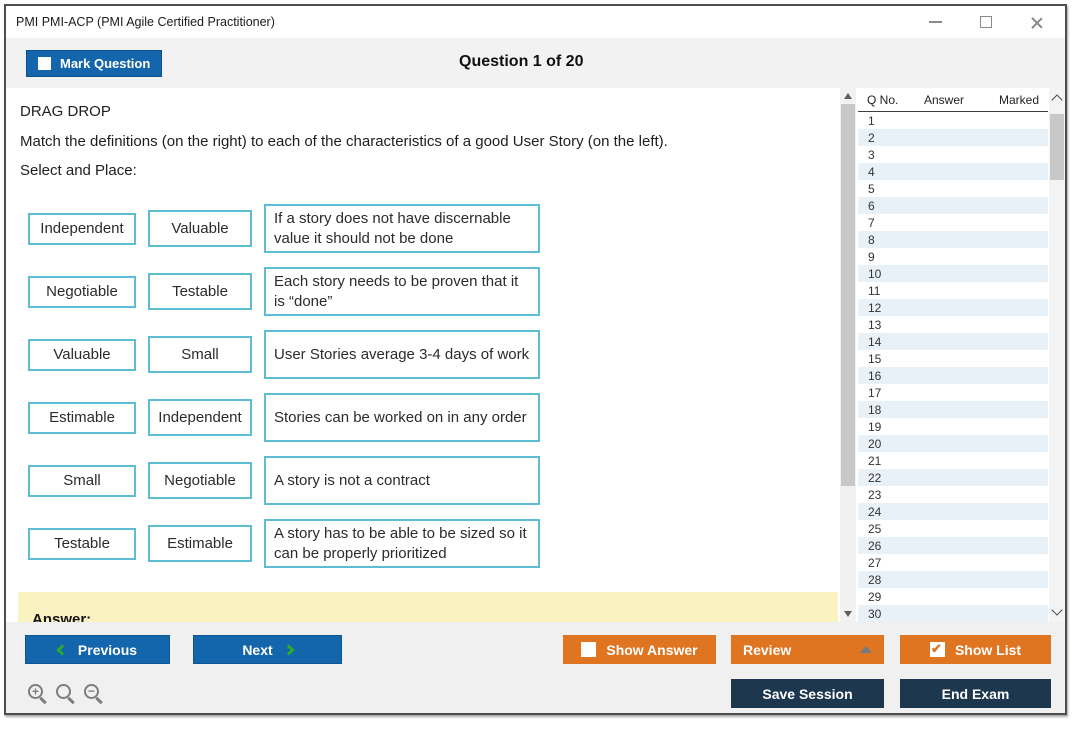  I want to click on question-list-row: 22, so click(953, 477).